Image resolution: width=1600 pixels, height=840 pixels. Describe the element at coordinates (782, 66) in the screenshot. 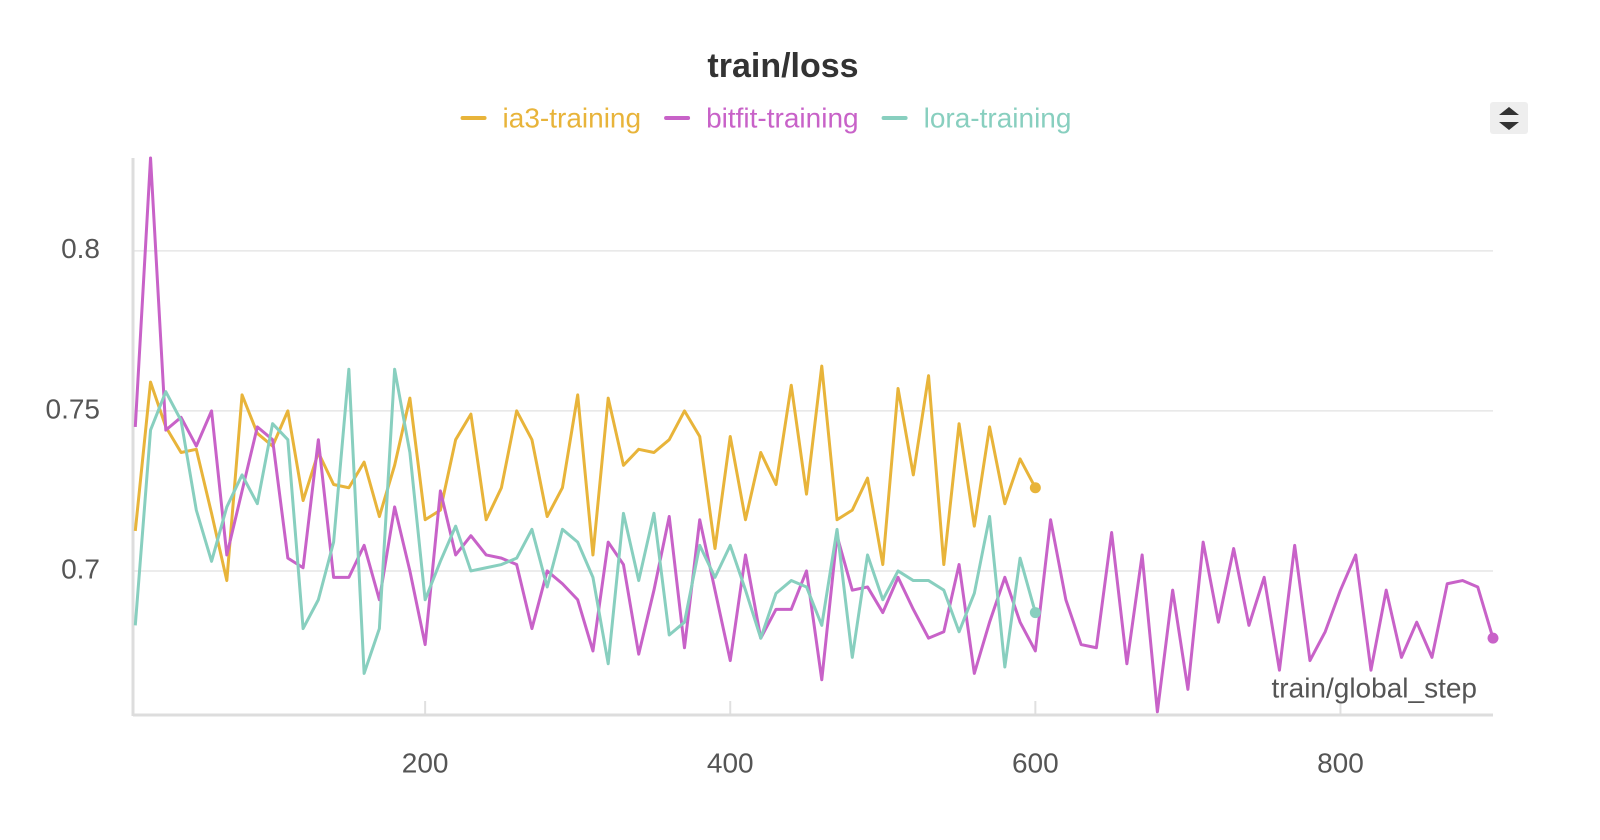

I see `chart-title: train/loss` at that location.